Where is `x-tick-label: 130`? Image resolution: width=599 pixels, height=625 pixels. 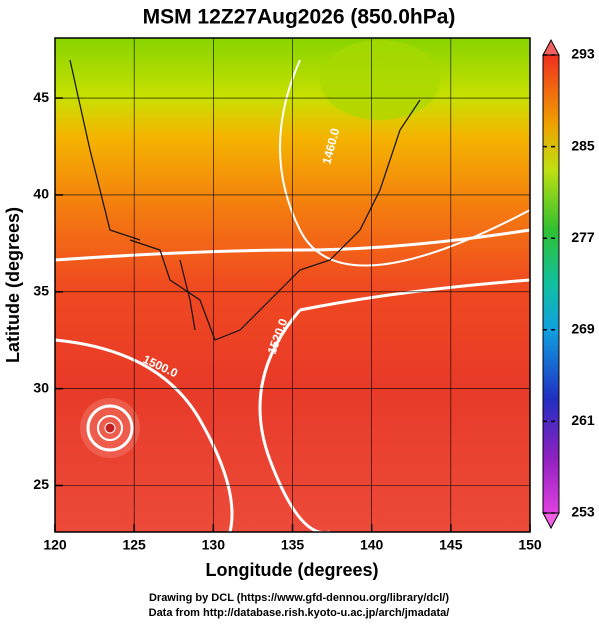 x-tick-label: 130 is located at coordinates (214, 545).